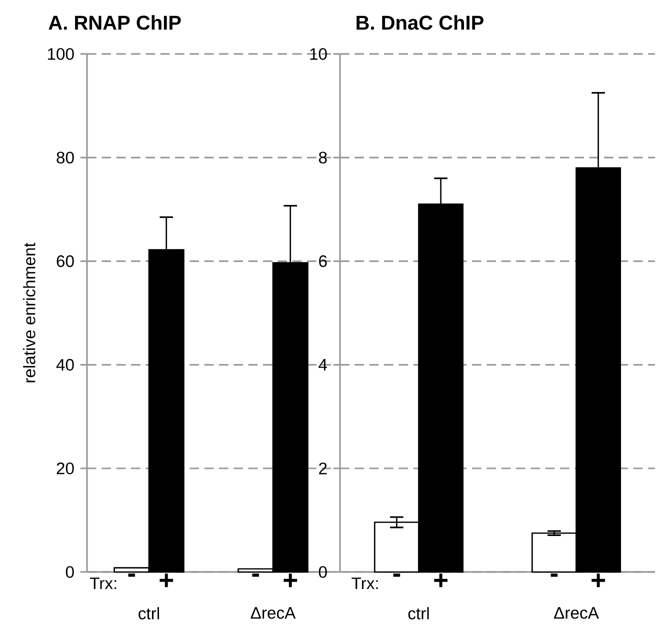 This screenshot has height=641, width=658. What do you see at coordinates (420, 22) in the screenshot?
I see `chart-title: B. DnaC ChIP` at bounding box center [420, 22].